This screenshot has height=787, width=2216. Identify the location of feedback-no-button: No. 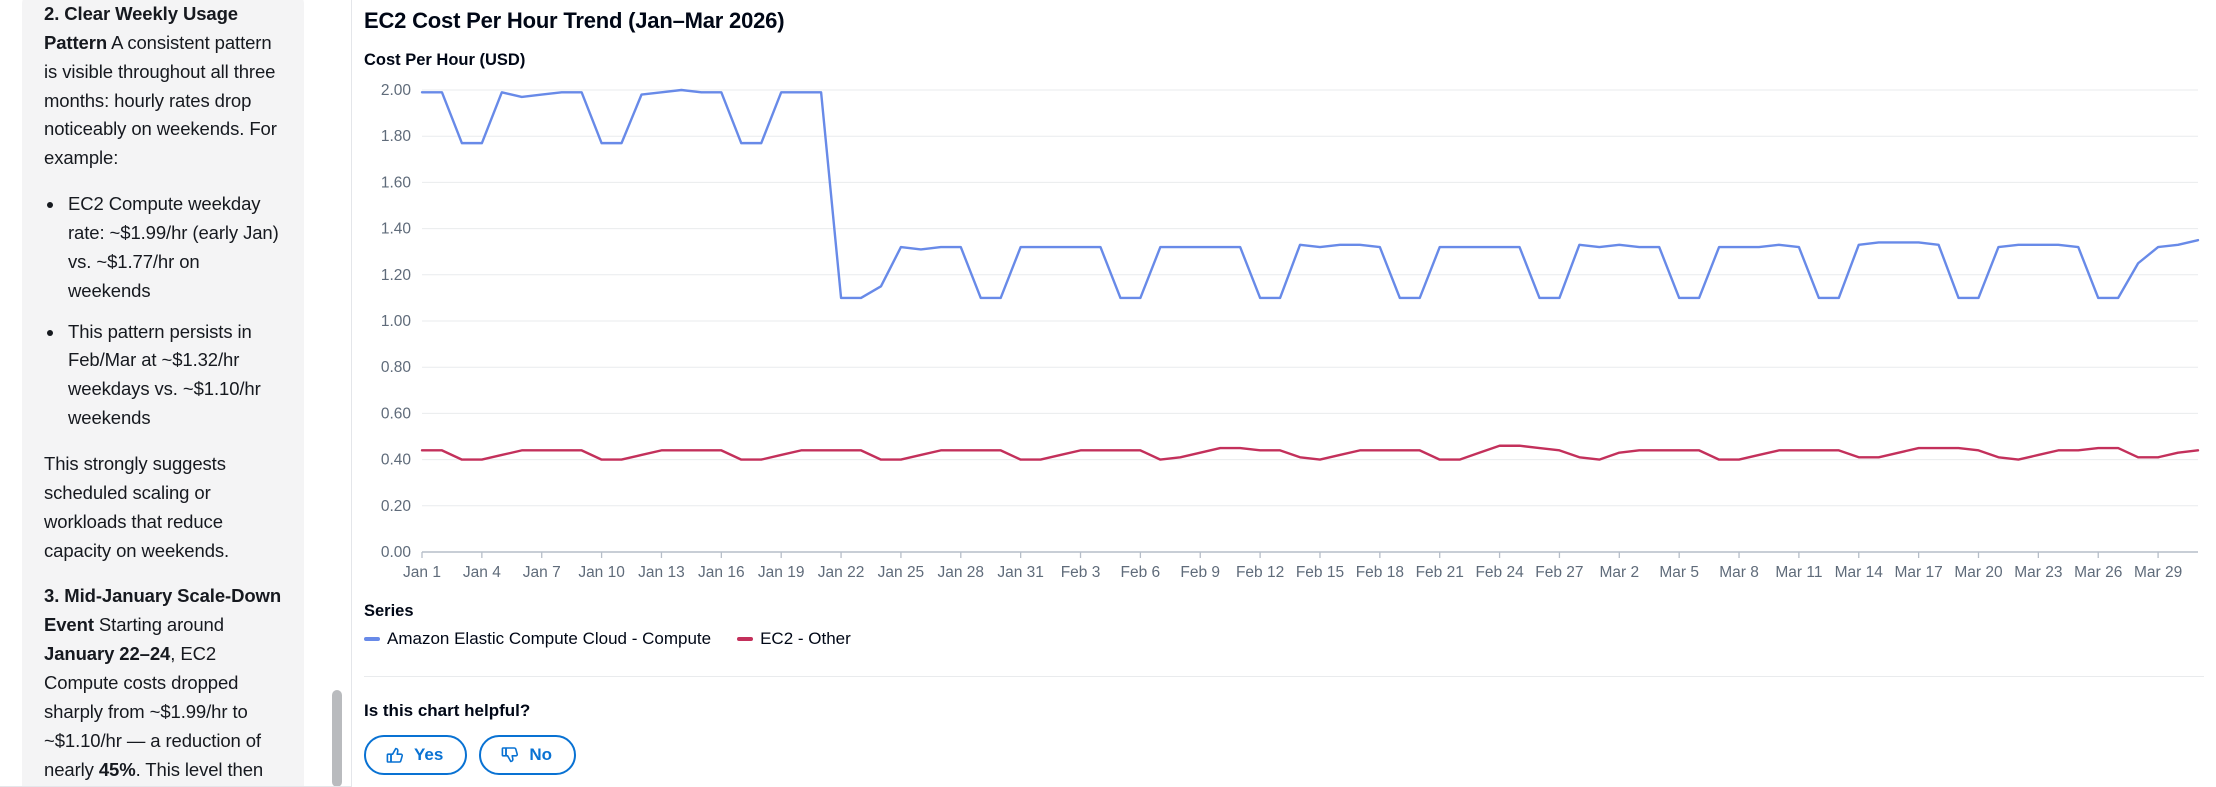
(527, 755).